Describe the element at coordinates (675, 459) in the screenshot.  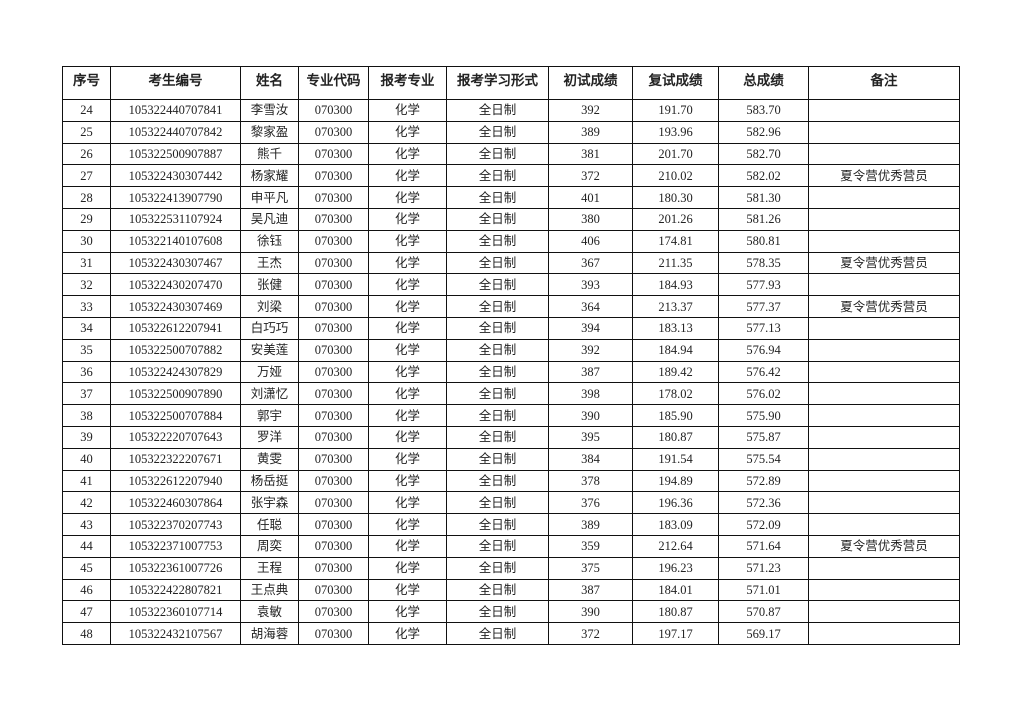
I see `cell-retest-score: 191.54` at that location.